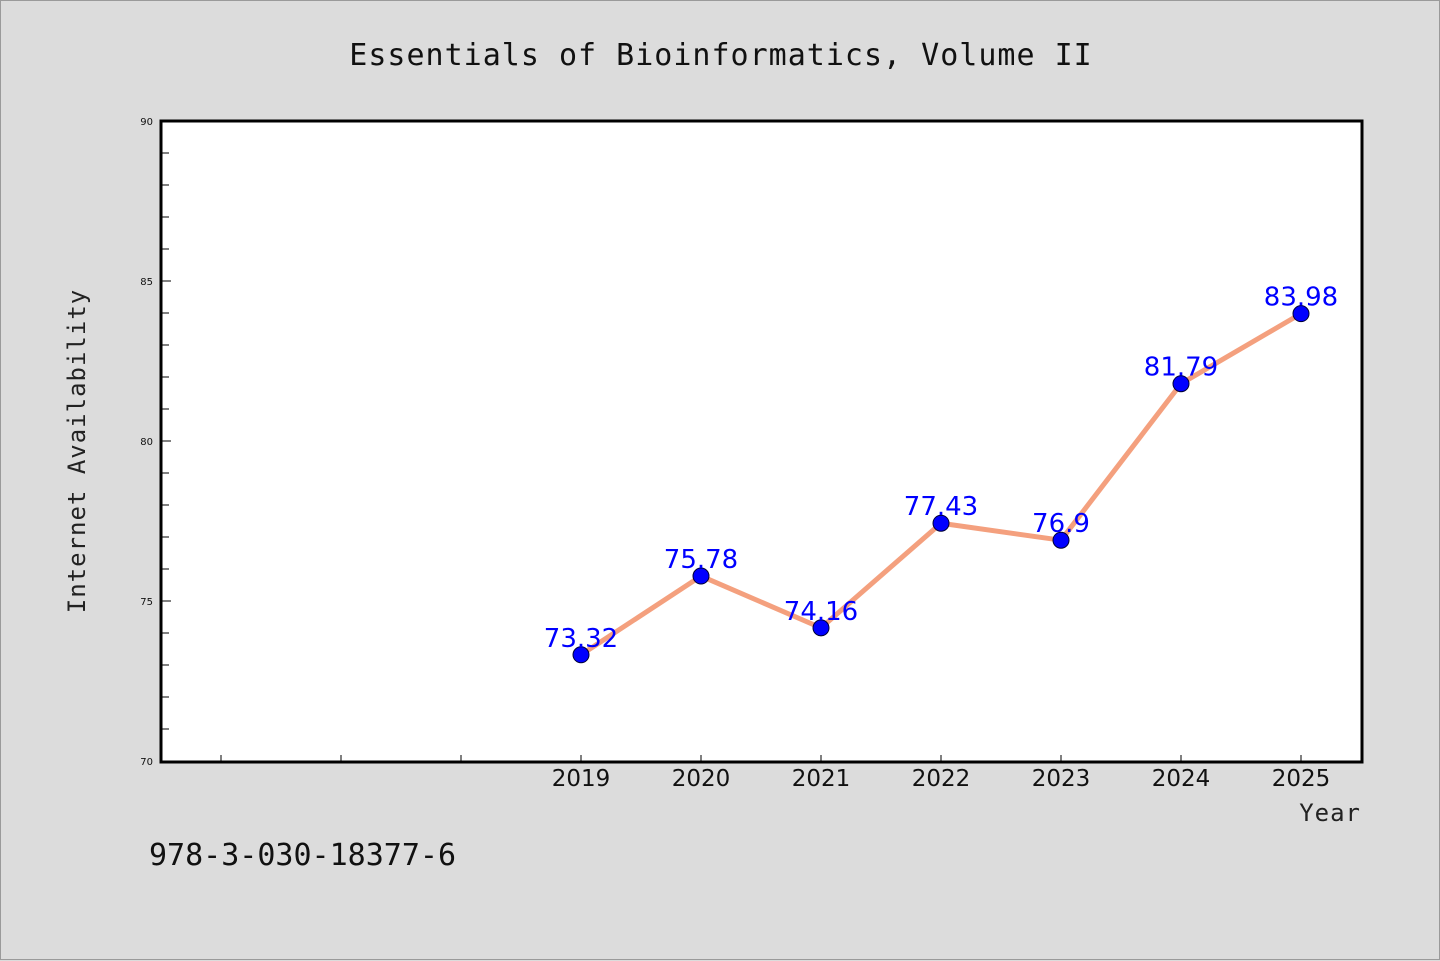 This screenshot has width=1440, height=961. Describe the element at coordinates (701, 560) in the screenshot. I see `data-label: 75.78` at that location.